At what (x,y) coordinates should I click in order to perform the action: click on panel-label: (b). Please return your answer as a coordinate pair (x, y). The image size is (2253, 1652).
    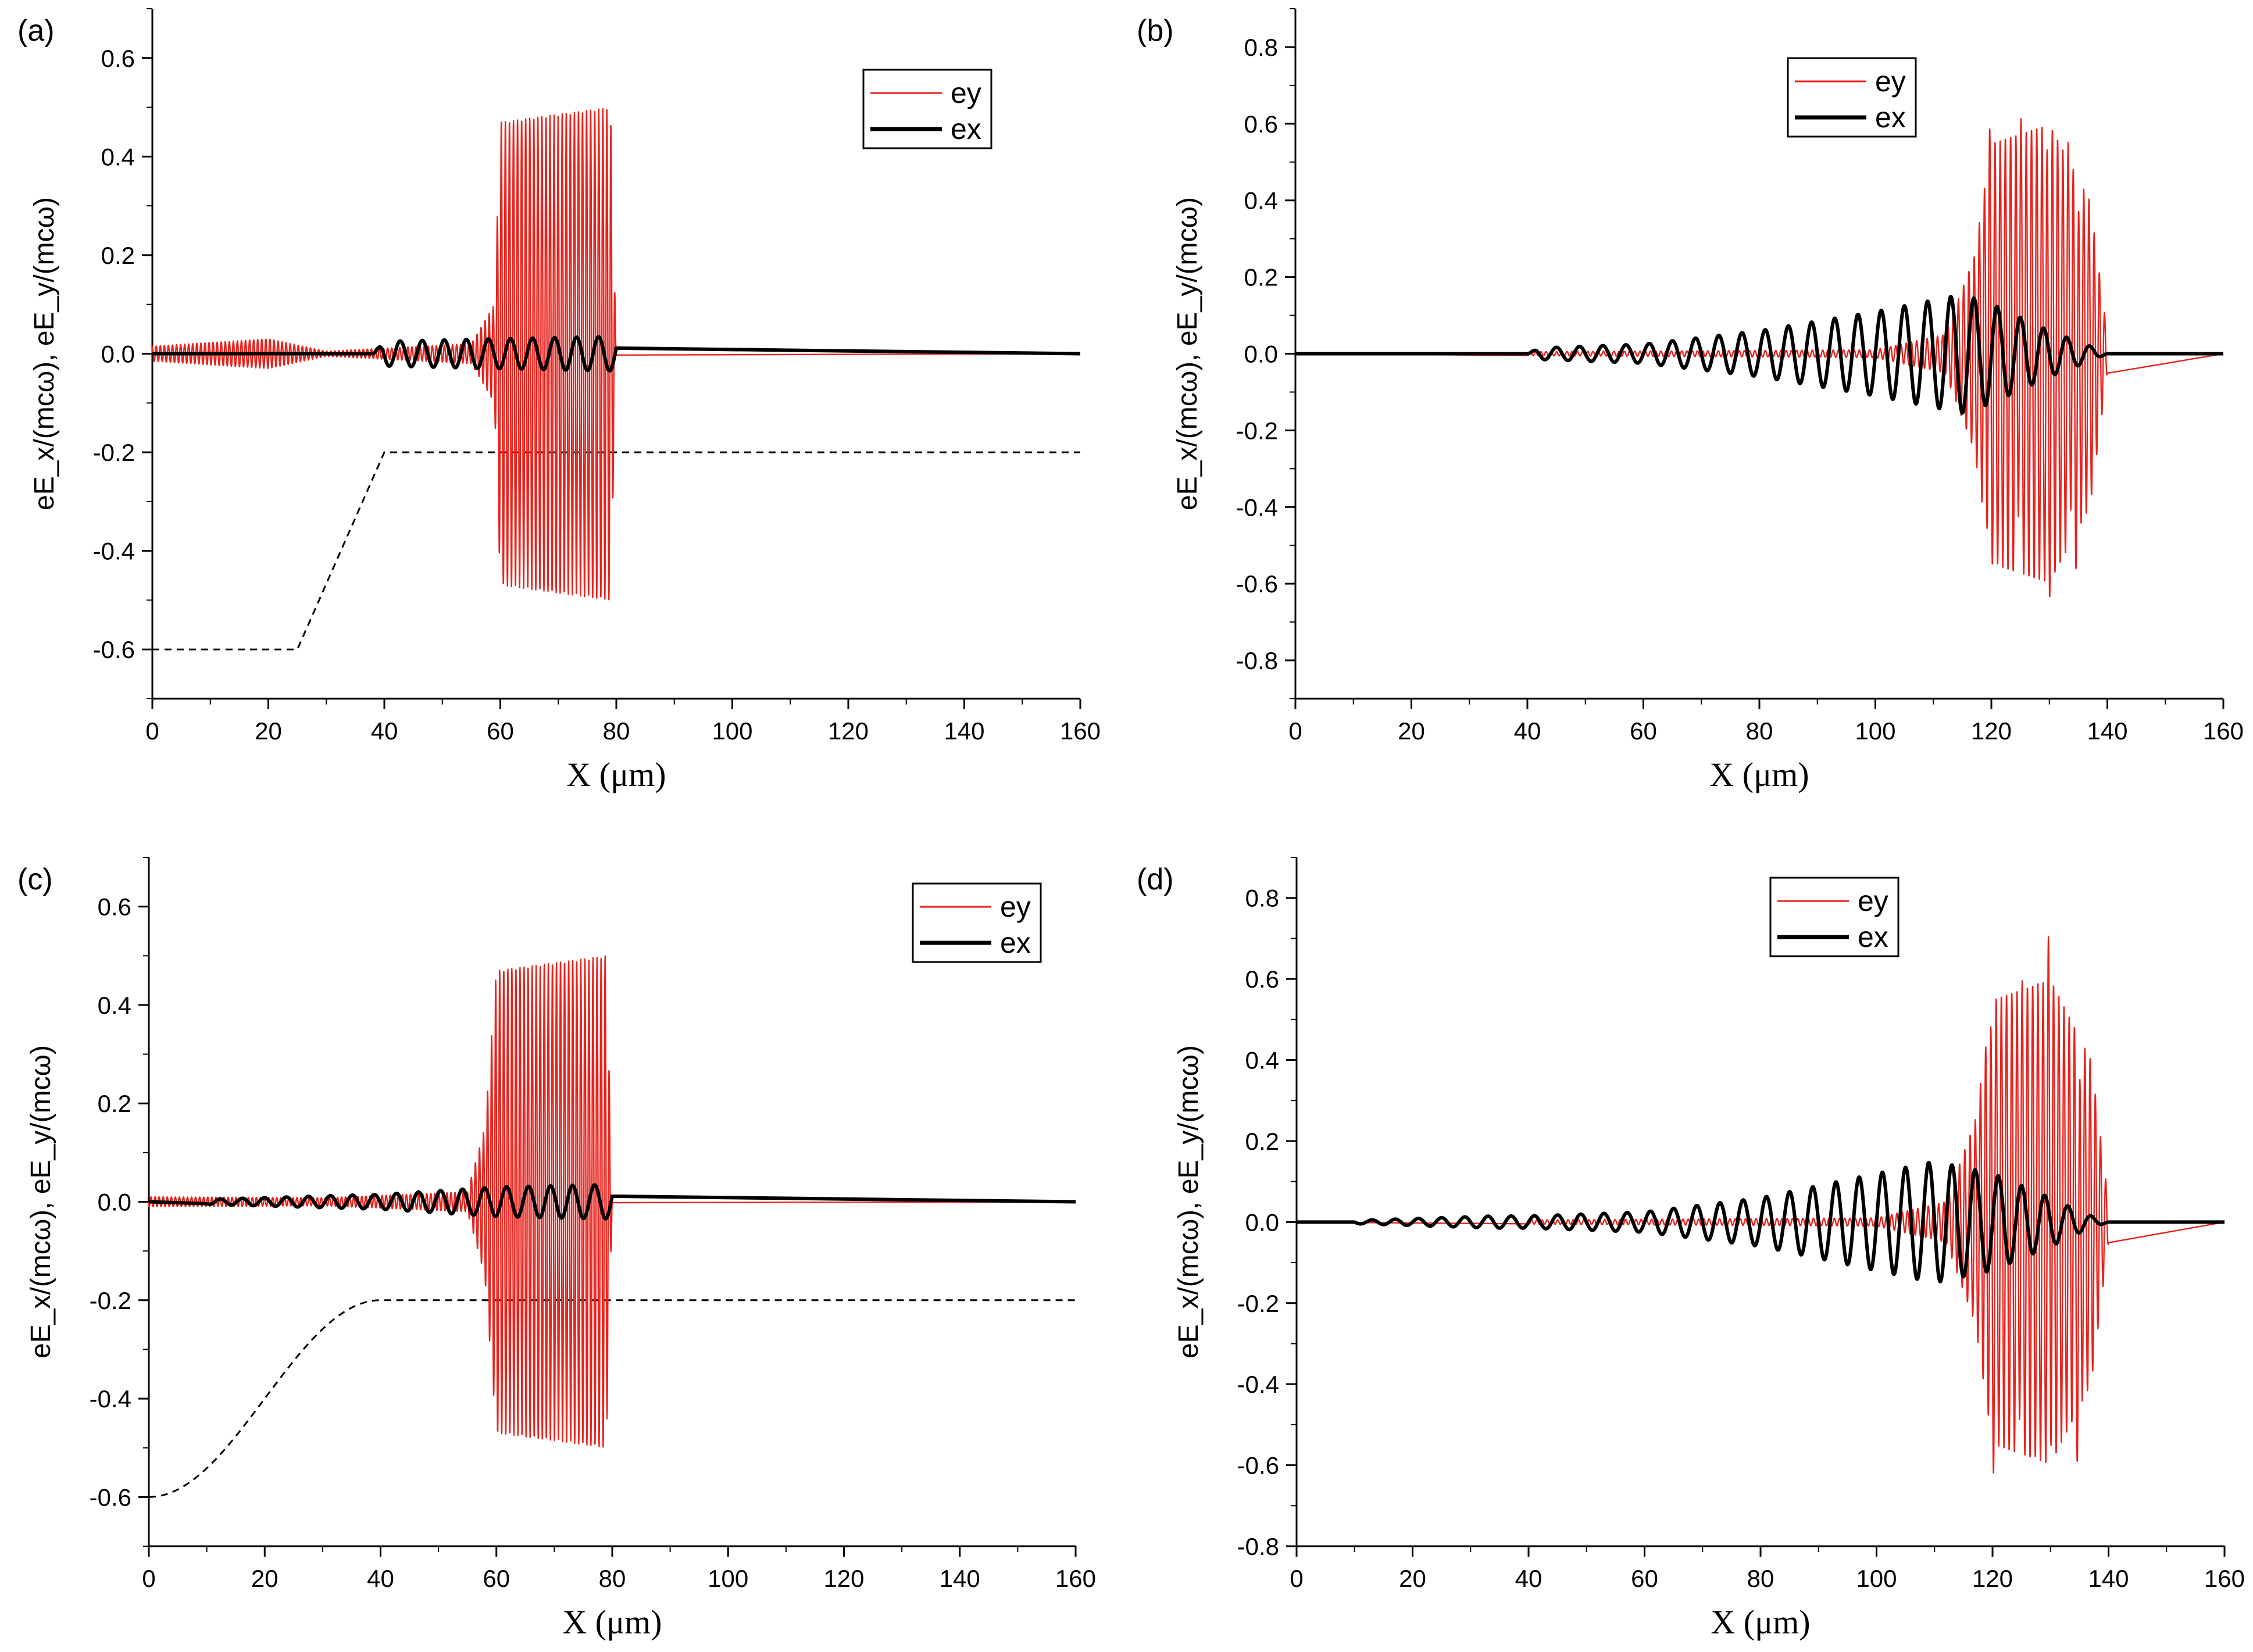
    Looking at the image, I should click on (1155, 31).